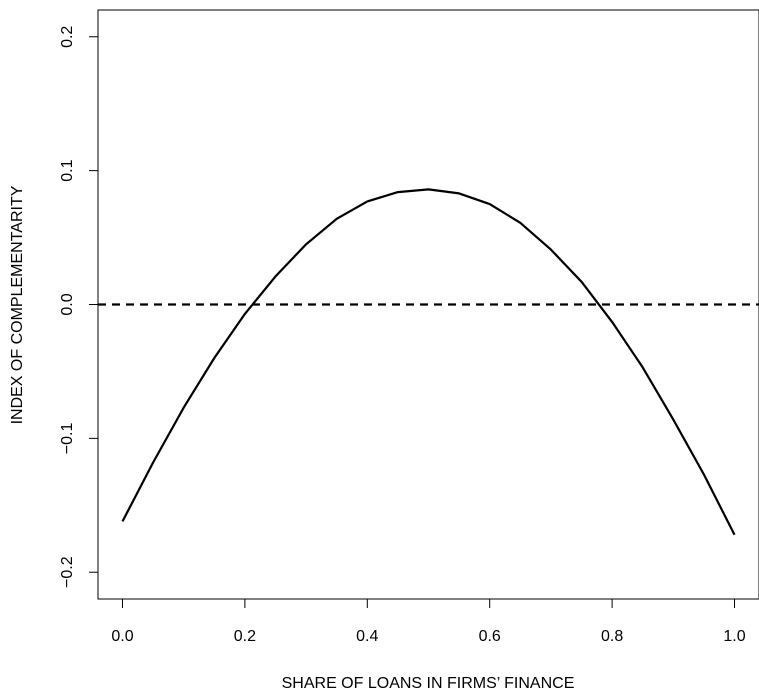 Image resolution: width=759 pixels, height=696 pixels. Describe the element at coordinates (490, 636) in the screenshot. I see `x-tick-label: 0.6` at that location.